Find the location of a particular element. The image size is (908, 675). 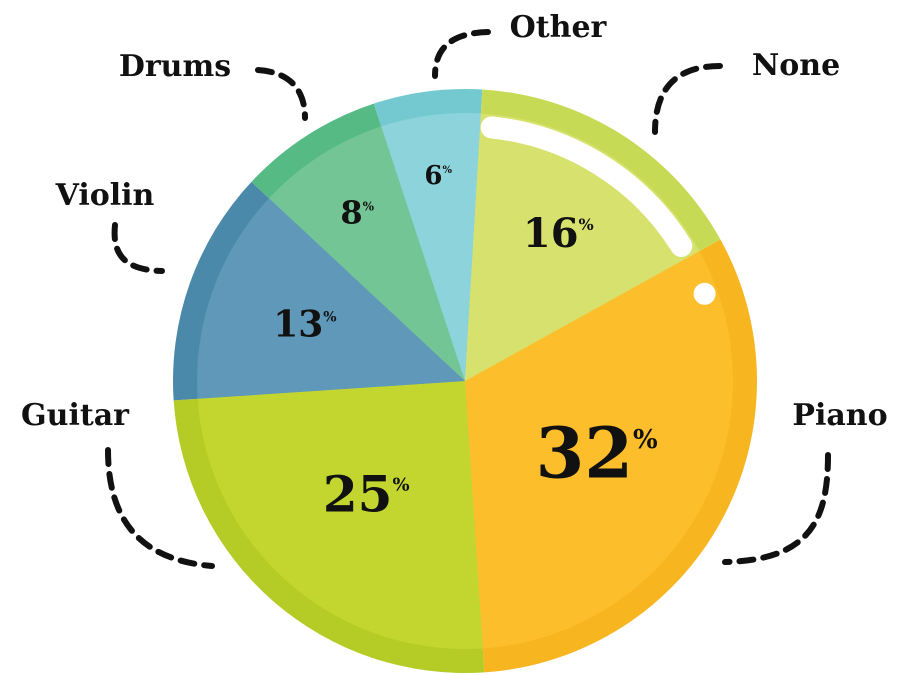

category-label-guitar: Guitar is located at coordinates (75, 415).